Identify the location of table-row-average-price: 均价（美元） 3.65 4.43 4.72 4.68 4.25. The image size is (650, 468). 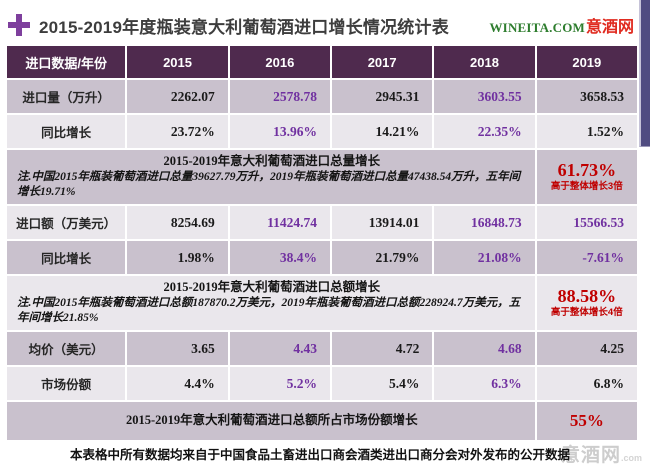
(322, 348).